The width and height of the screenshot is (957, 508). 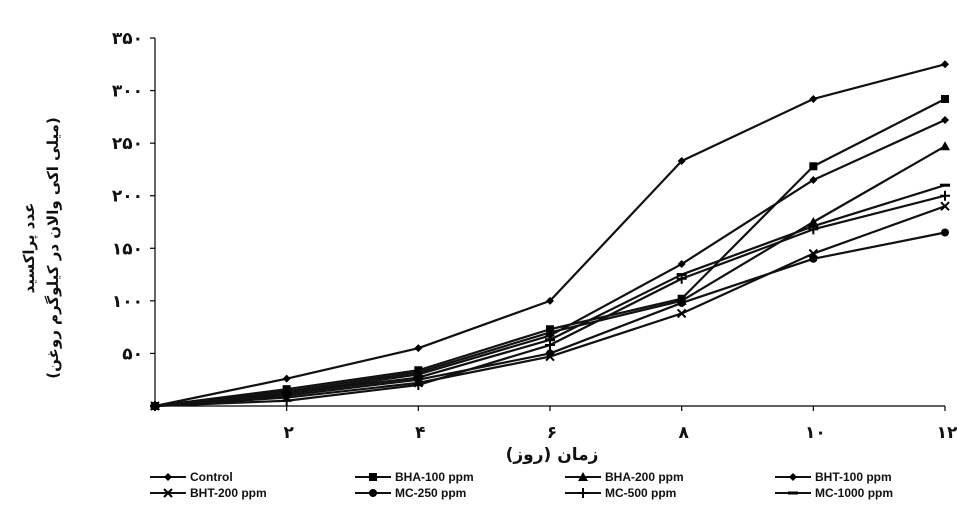 I want to click on x-tick-label: ۲, so click(x=288, y=433).